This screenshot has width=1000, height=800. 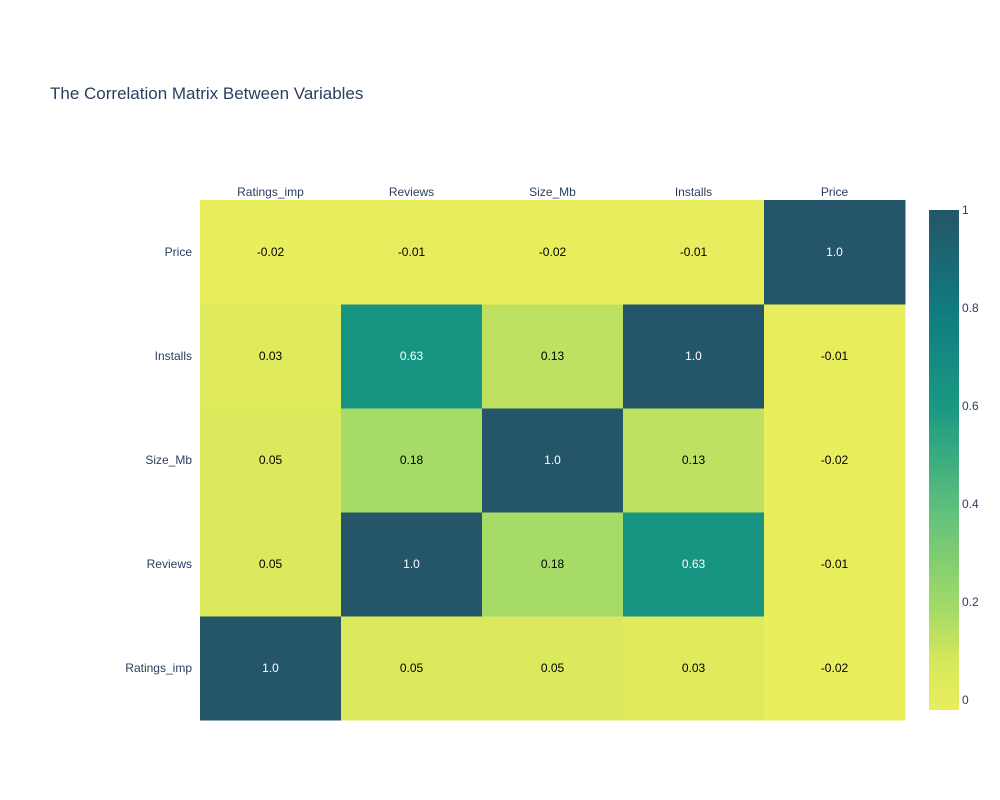 I want to click on colorbar-tick-label: 0.6, so click(x=970, y=406).